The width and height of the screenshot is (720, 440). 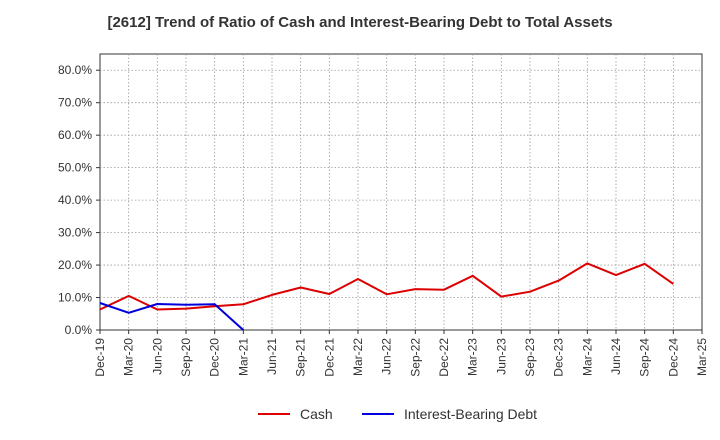 What do you see at coordinates (473, 357) in the screenshot?
I see `x-tick-label: Mar-23` at bounding box center [473, 357].